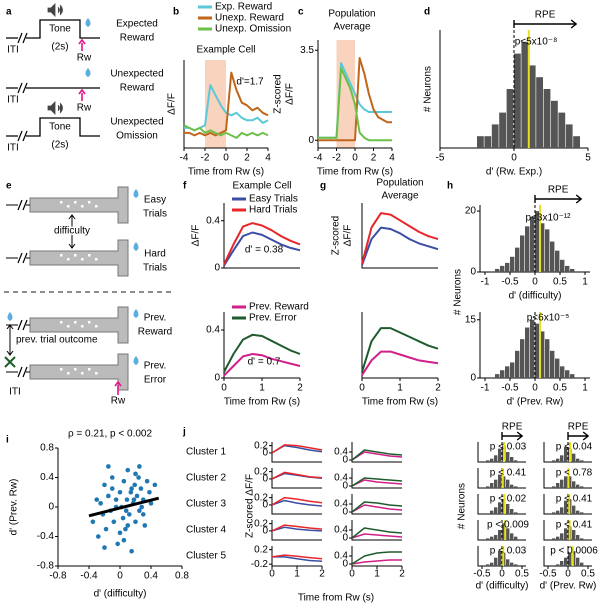 This screenshot has width=600, height=606. What do you see at coordinates (184, 158) in the screenshot?
I see `x-tick-label: -4` at bounding box center [184, 158].